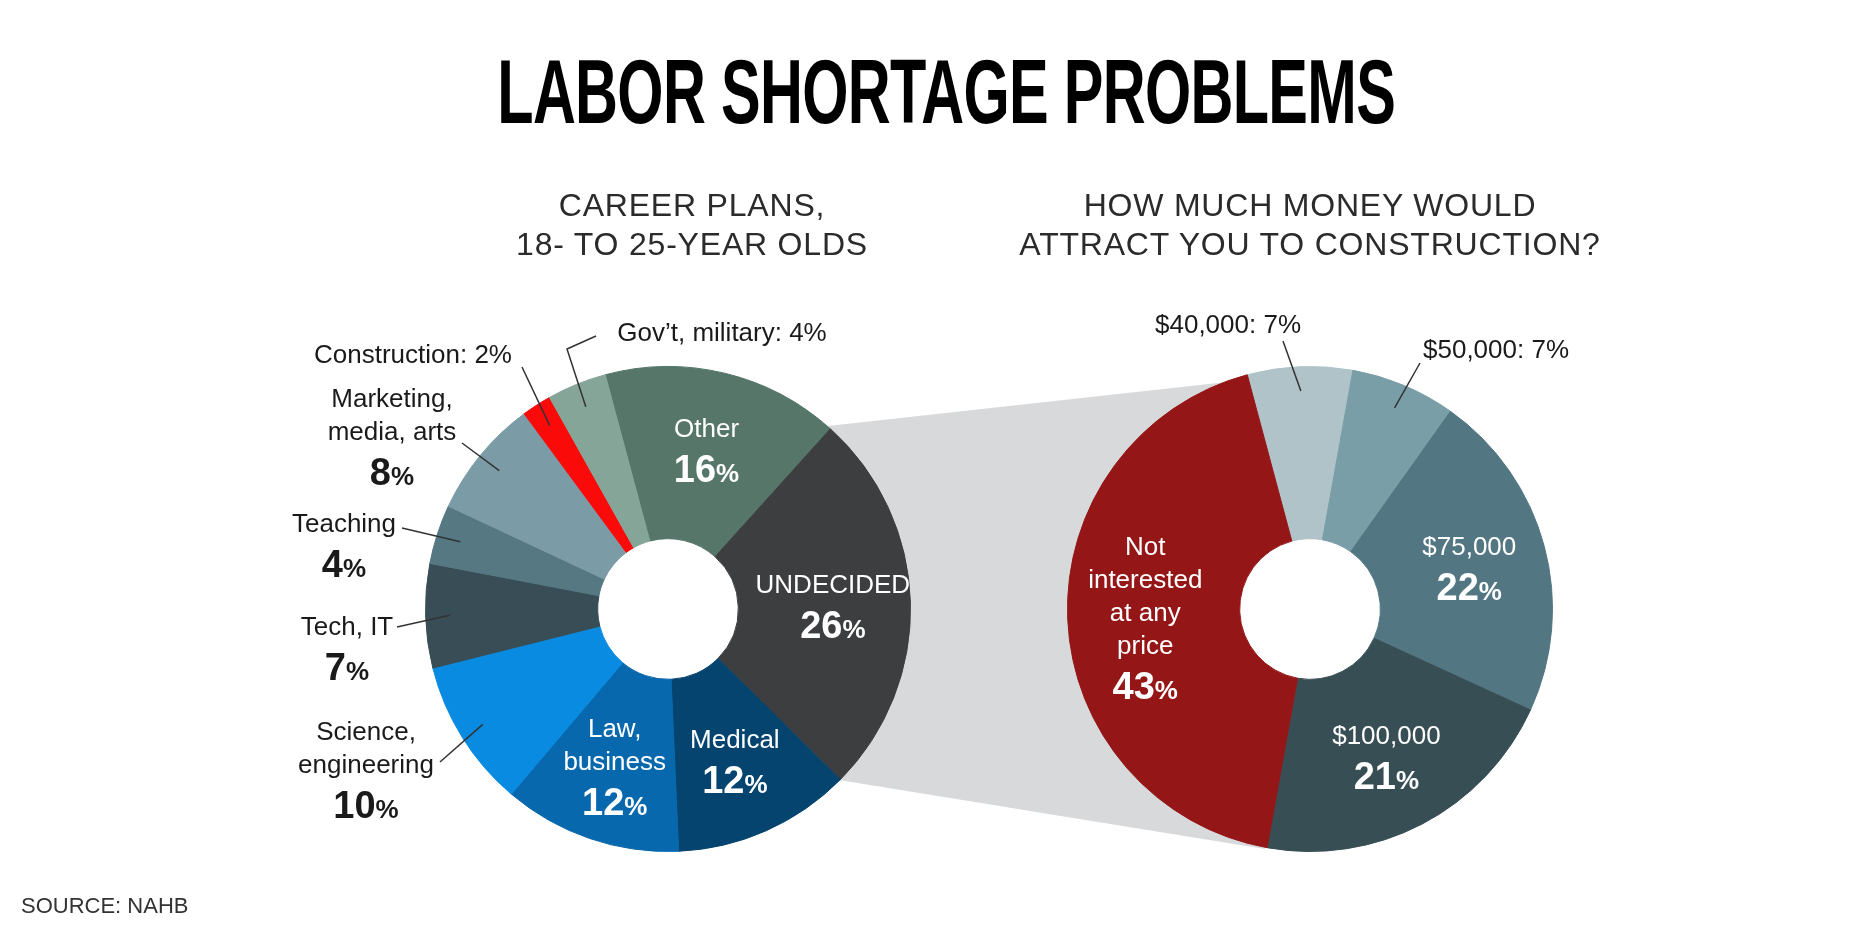 This screenshot has height=950, width=1854. I want to click on slice-label: Marketing, media, arts, so click(392, 414).